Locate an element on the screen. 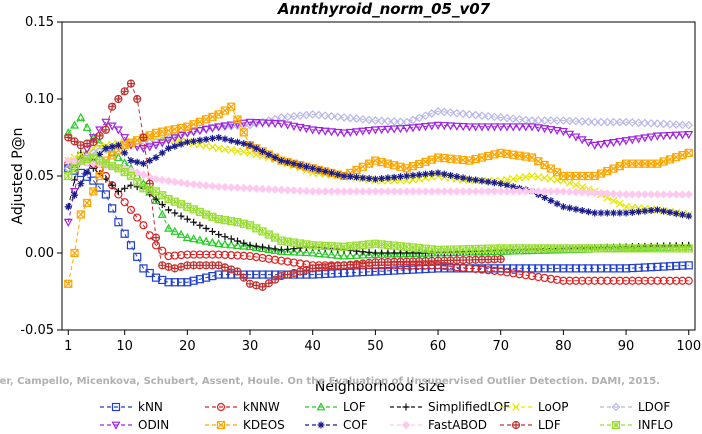  legend-item-ldf: LDF is located at coordinates (530, 425).